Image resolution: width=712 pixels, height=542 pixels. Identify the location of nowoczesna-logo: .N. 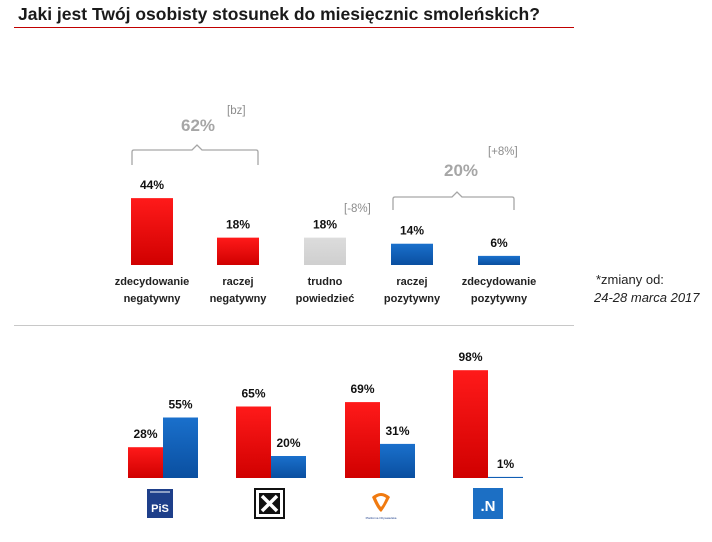
(488, 503).